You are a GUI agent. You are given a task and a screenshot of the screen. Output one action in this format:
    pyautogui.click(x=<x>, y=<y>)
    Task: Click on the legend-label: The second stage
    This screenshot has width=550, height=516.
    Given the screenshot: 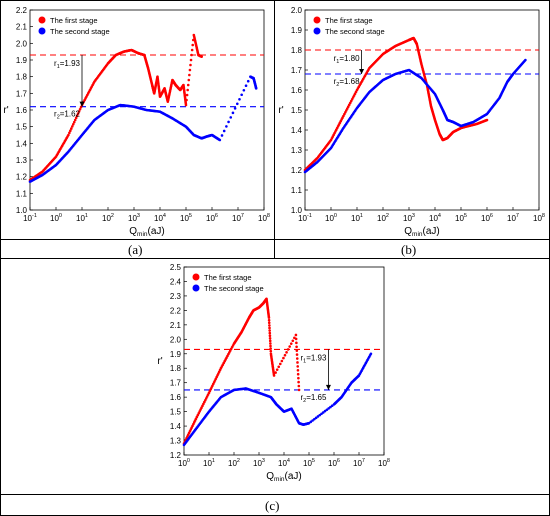 What is the action you would take?
    pyautogui.click(x=355, y=31)
    